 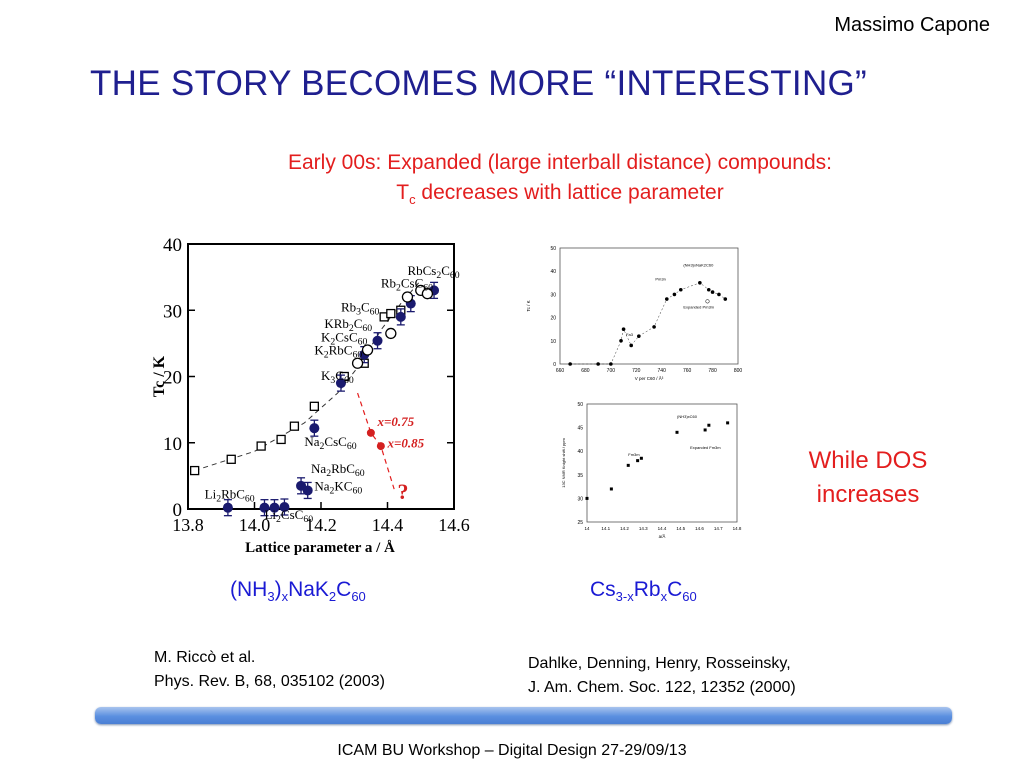 What do you see at coordinates (188, 525) in the screenshot?
I see `chart1-xtick-label: 13.8` at bounding box center [188, 525].